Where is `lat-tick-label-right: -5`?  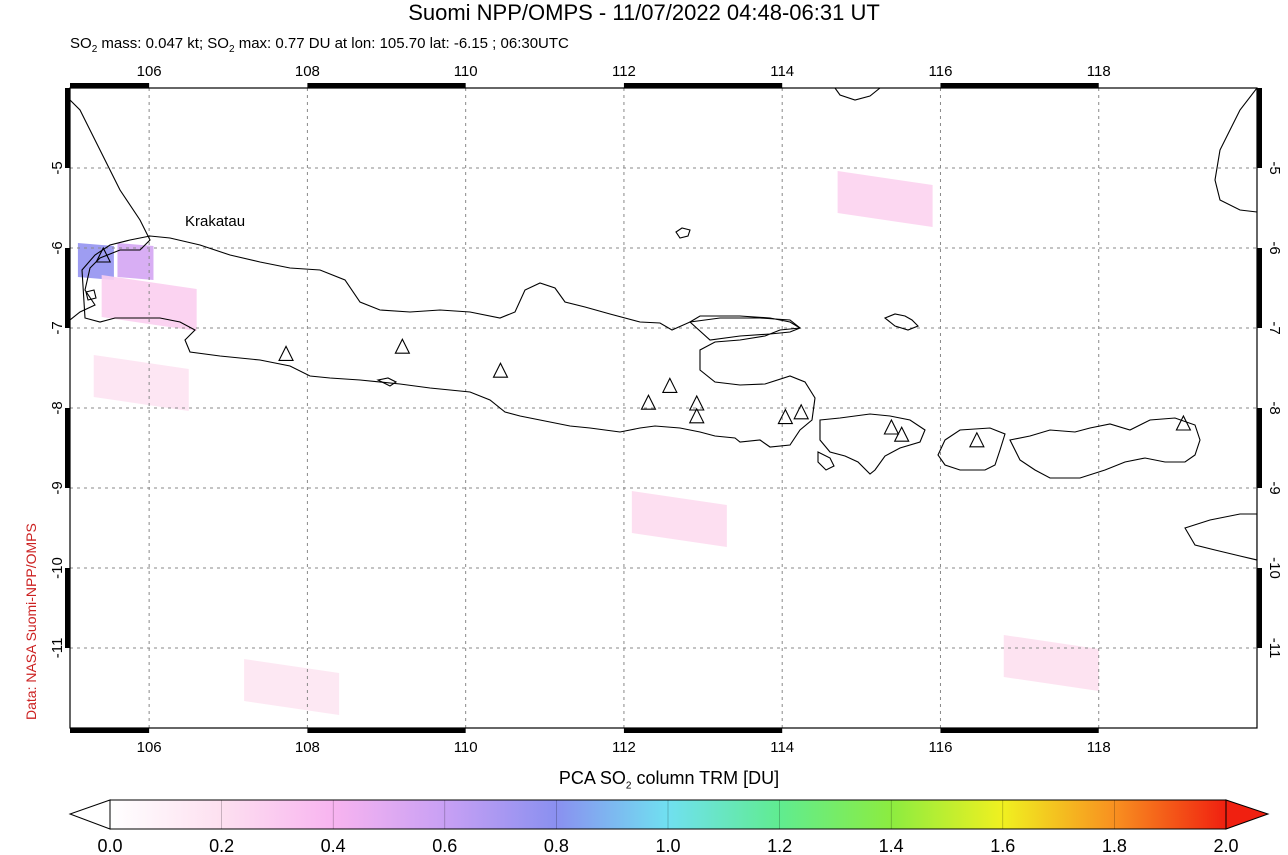
lat-tick-label-right: -5 is located at coordinates (1274, 167).